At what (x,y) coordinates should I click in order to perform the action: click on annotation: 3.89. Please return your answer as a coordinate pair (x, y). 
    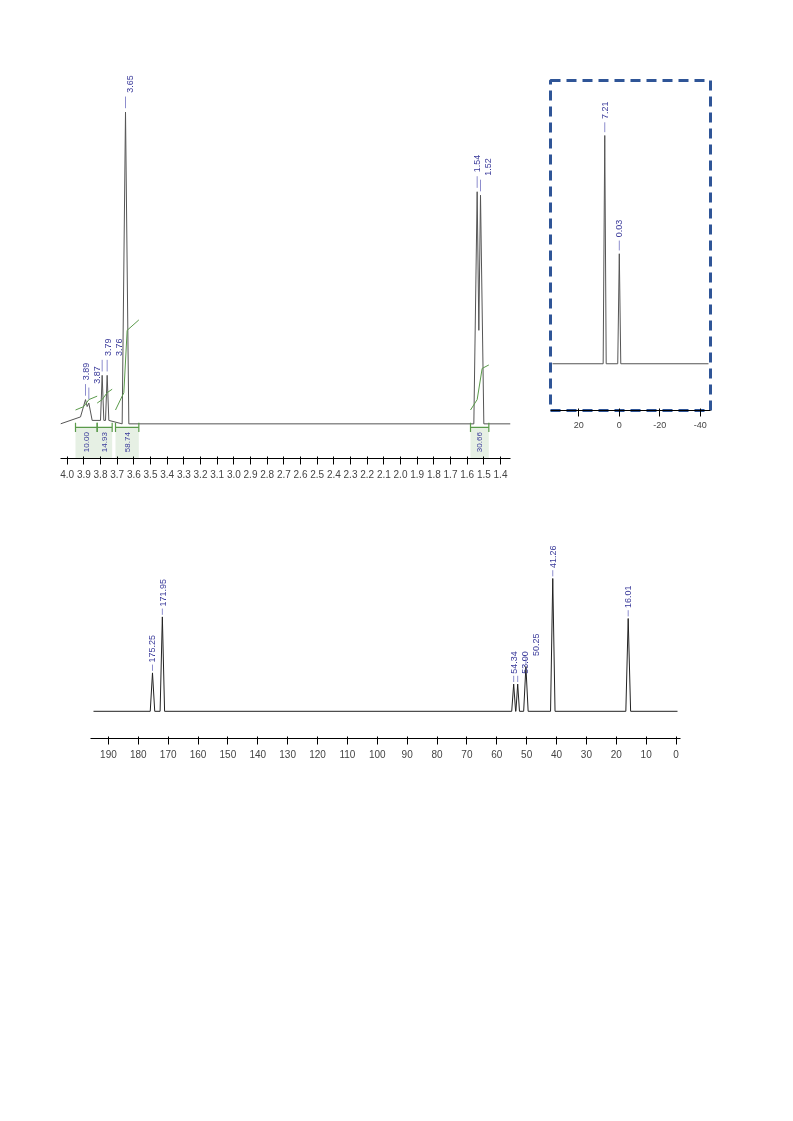
    Looking at the image, I should click on (85, 371).